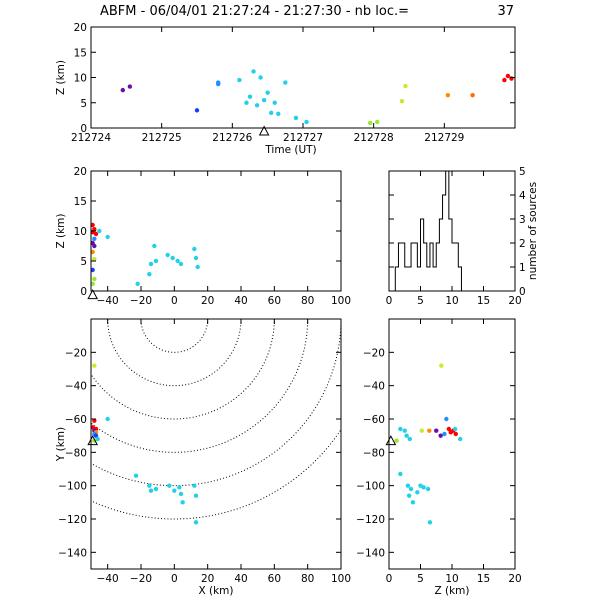 This screenshot has height=600, width=600. I want to click on y-tick-label: 15, so click(80, 53).